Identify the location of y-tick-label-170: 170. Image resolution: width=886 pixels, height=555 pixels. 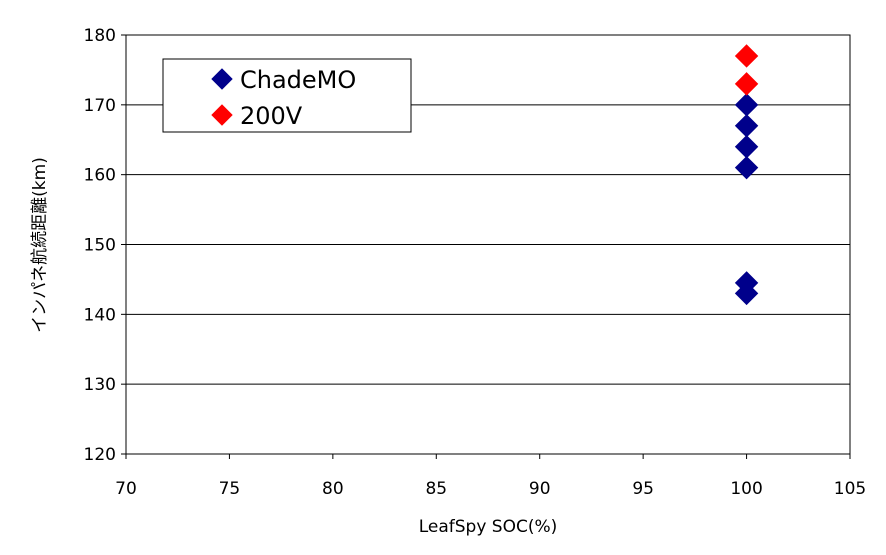
(100, 106).